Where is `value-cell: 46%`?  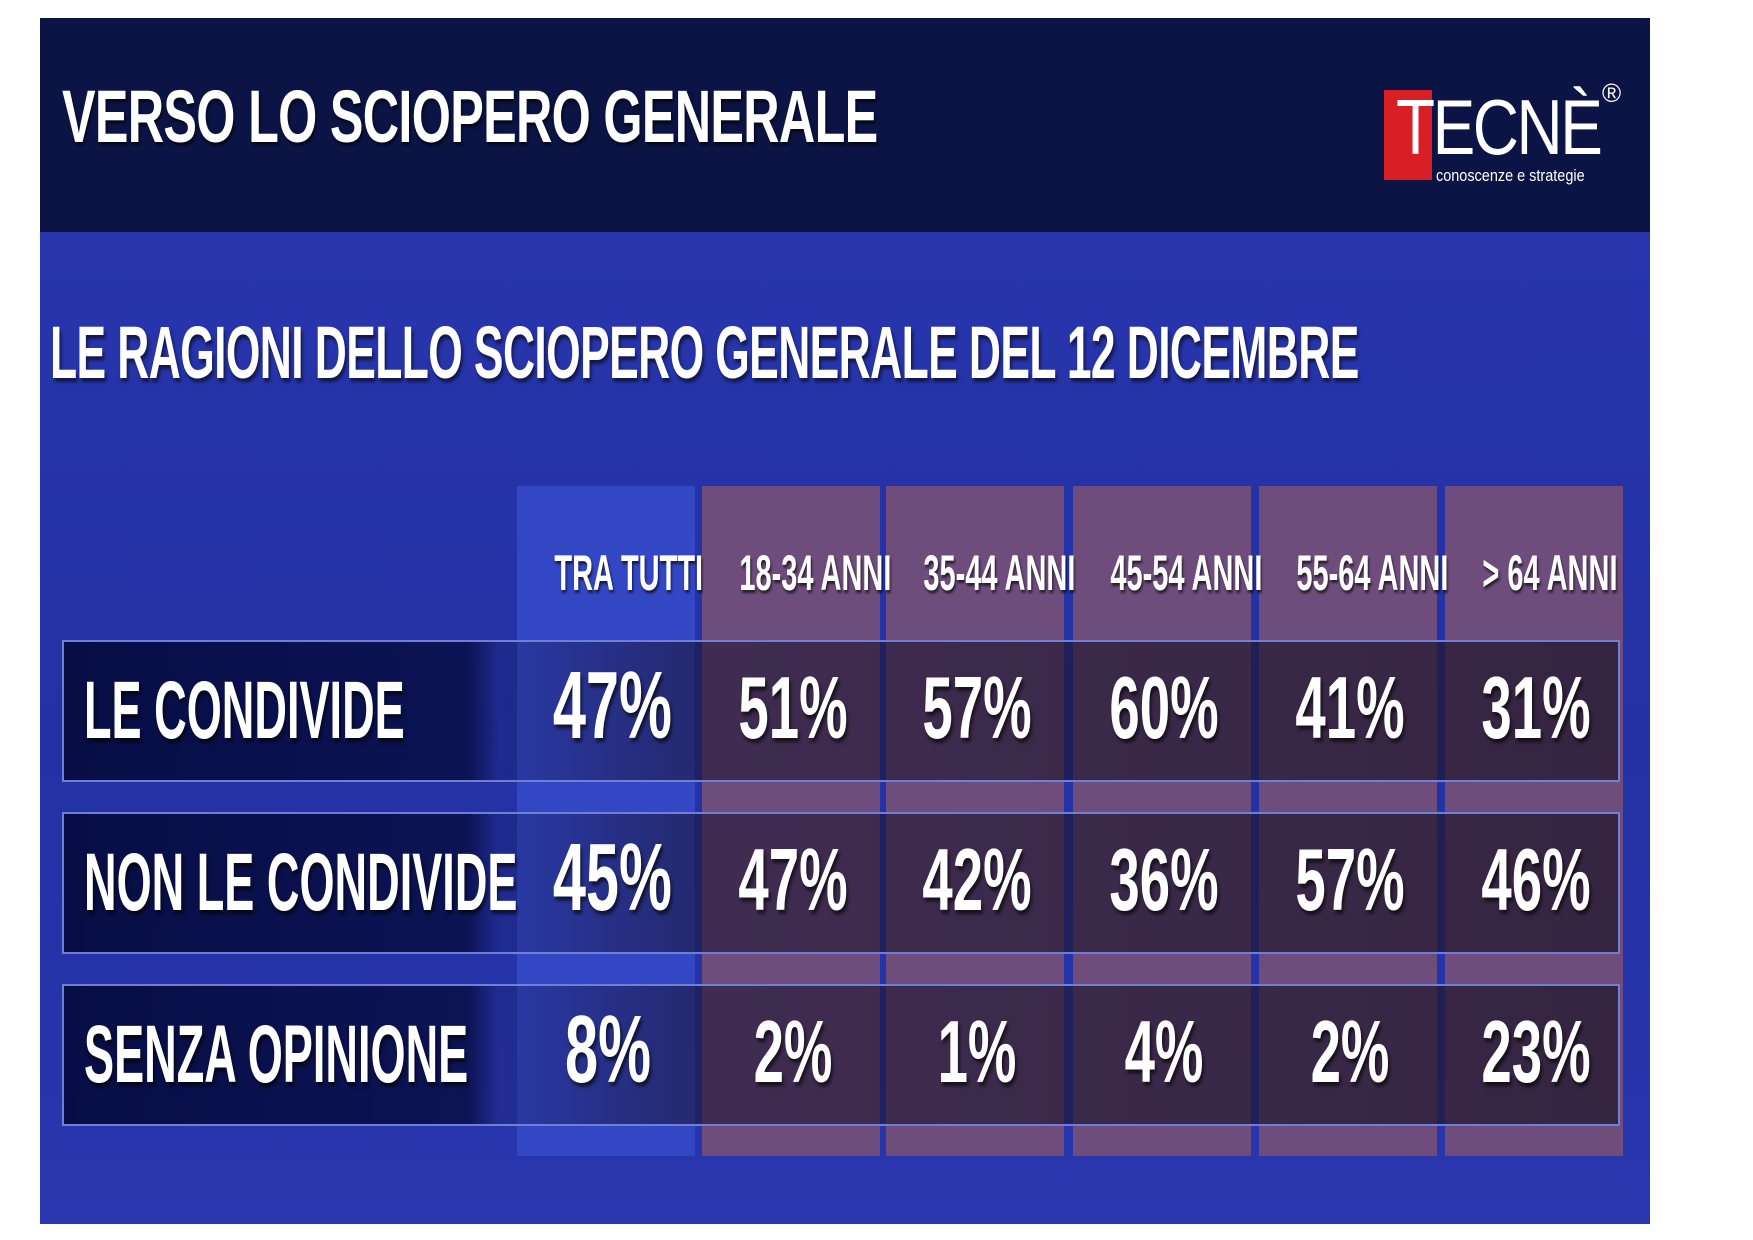
value-cell: 46% is located at coordinates (1536, 879).